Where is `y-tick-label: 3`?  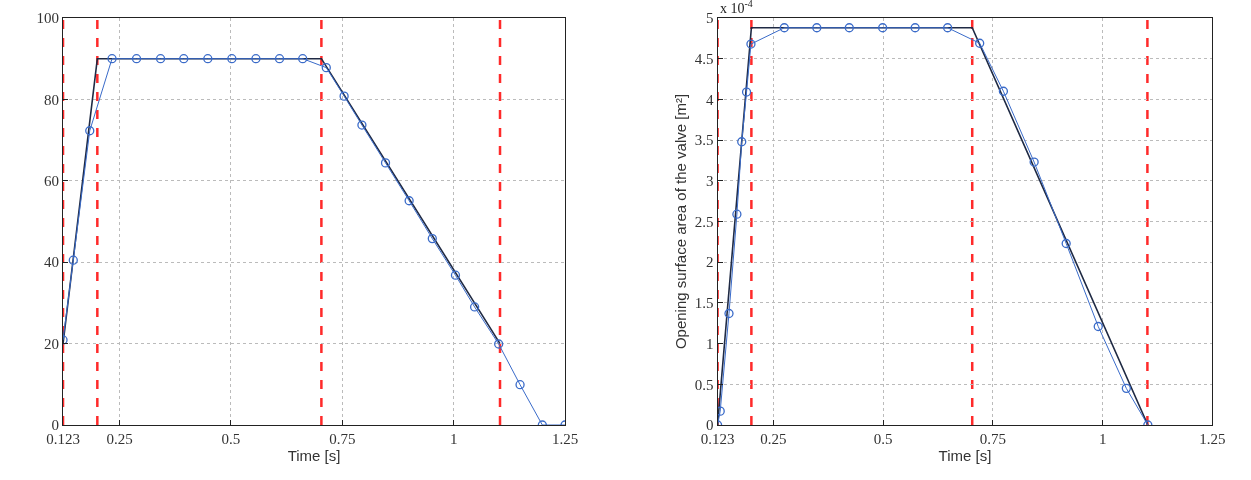
y-tick-label: 3 is located at coordinates (709, 181).